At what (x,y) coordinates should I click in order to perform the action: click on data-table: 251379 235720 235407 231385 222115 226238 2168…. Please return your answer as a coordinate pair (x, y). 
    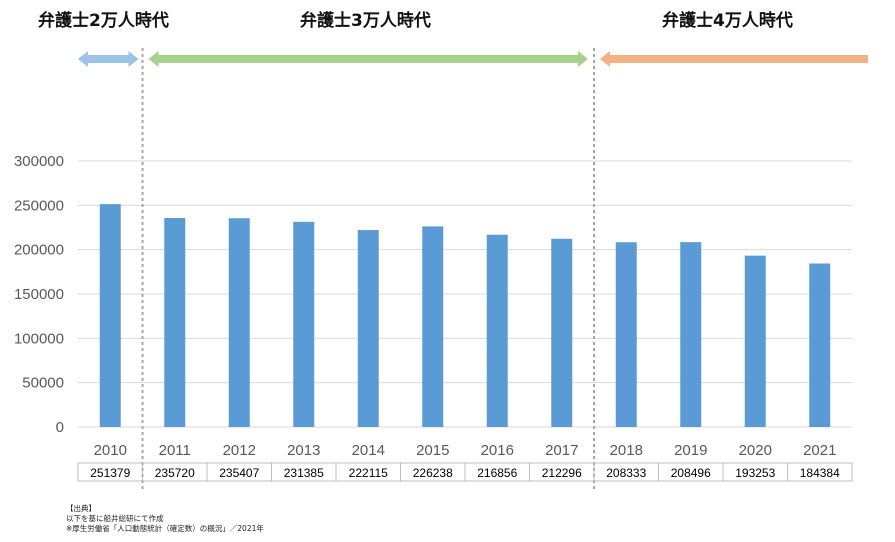
    Looking at the image, I should click on (465, 472).